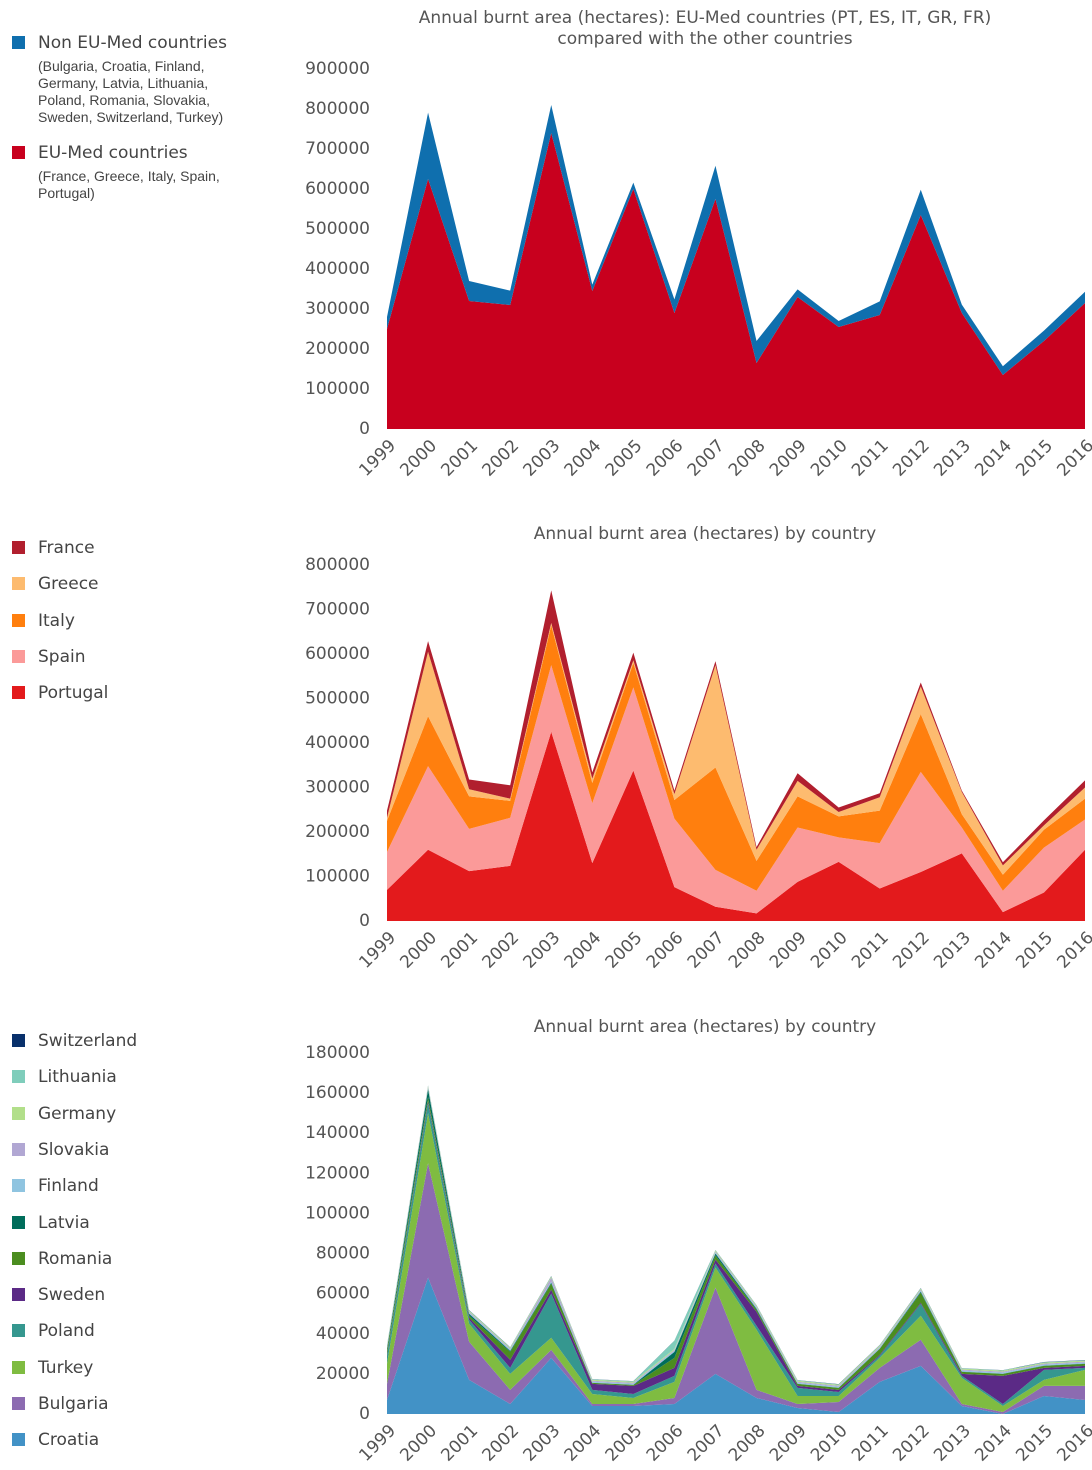 This screenshot has height=1470, width=1092. I want to click on y-tick-label: 140000, so click(337, 1133).